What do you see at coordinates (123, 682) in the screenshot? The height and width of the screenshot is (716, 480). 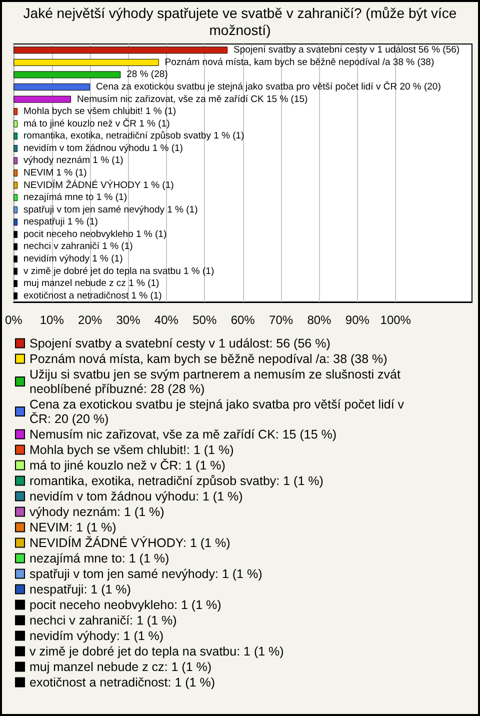 I see `legend-label: exotičnost a netradičnost: 1 (1 %)` at bounding box center [123, 682].